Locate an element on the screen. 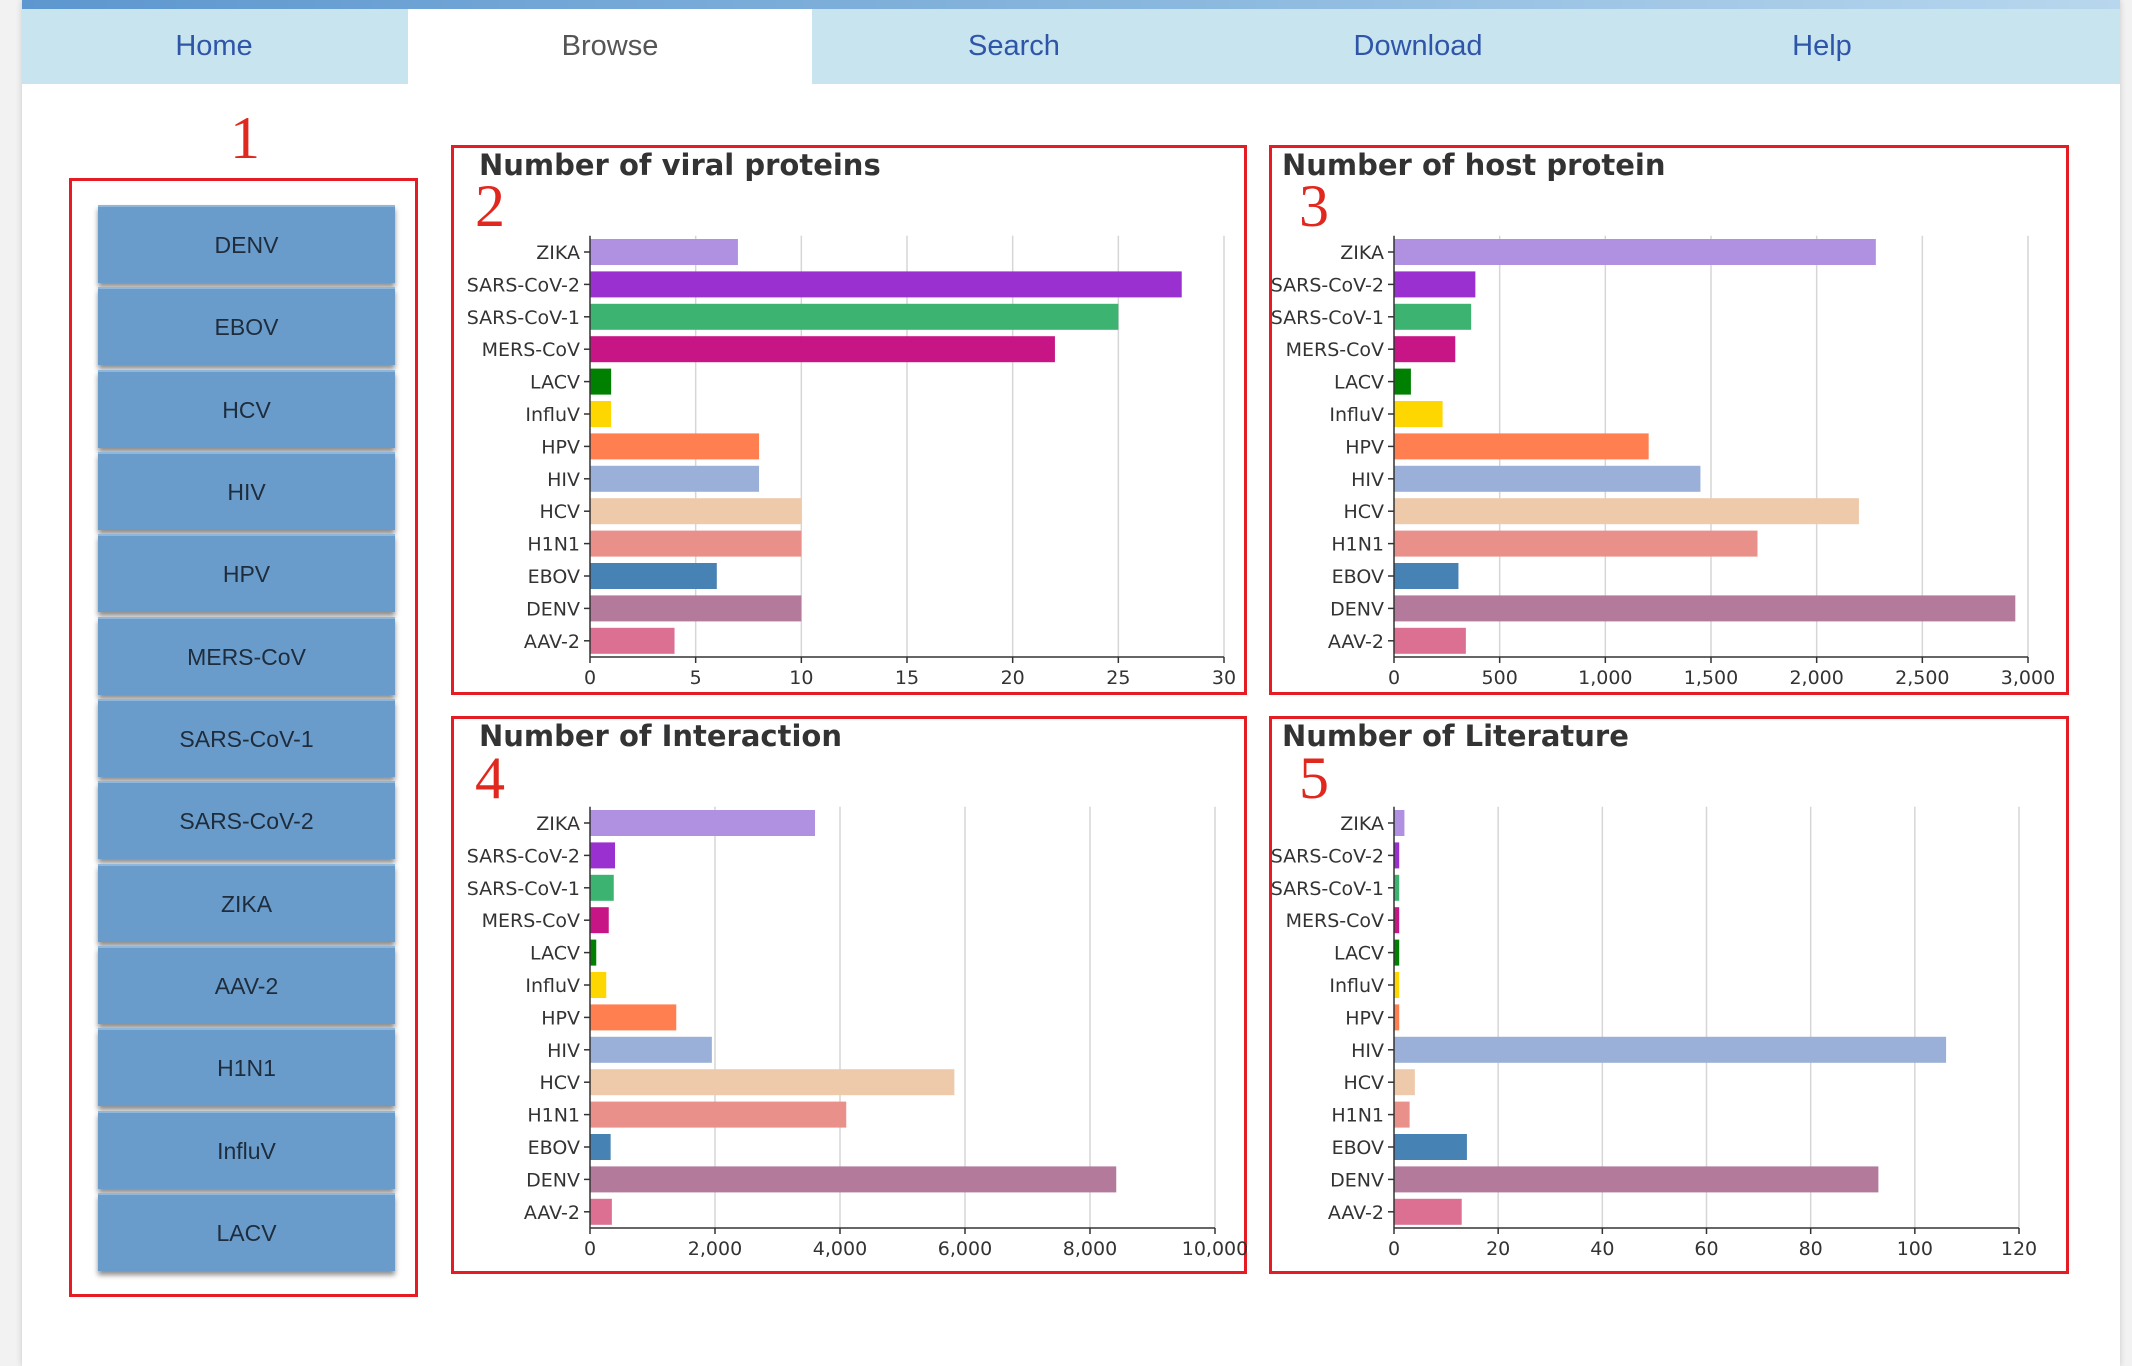  y-tick-label: H1N1 is located at coordinates (1357, 1116).